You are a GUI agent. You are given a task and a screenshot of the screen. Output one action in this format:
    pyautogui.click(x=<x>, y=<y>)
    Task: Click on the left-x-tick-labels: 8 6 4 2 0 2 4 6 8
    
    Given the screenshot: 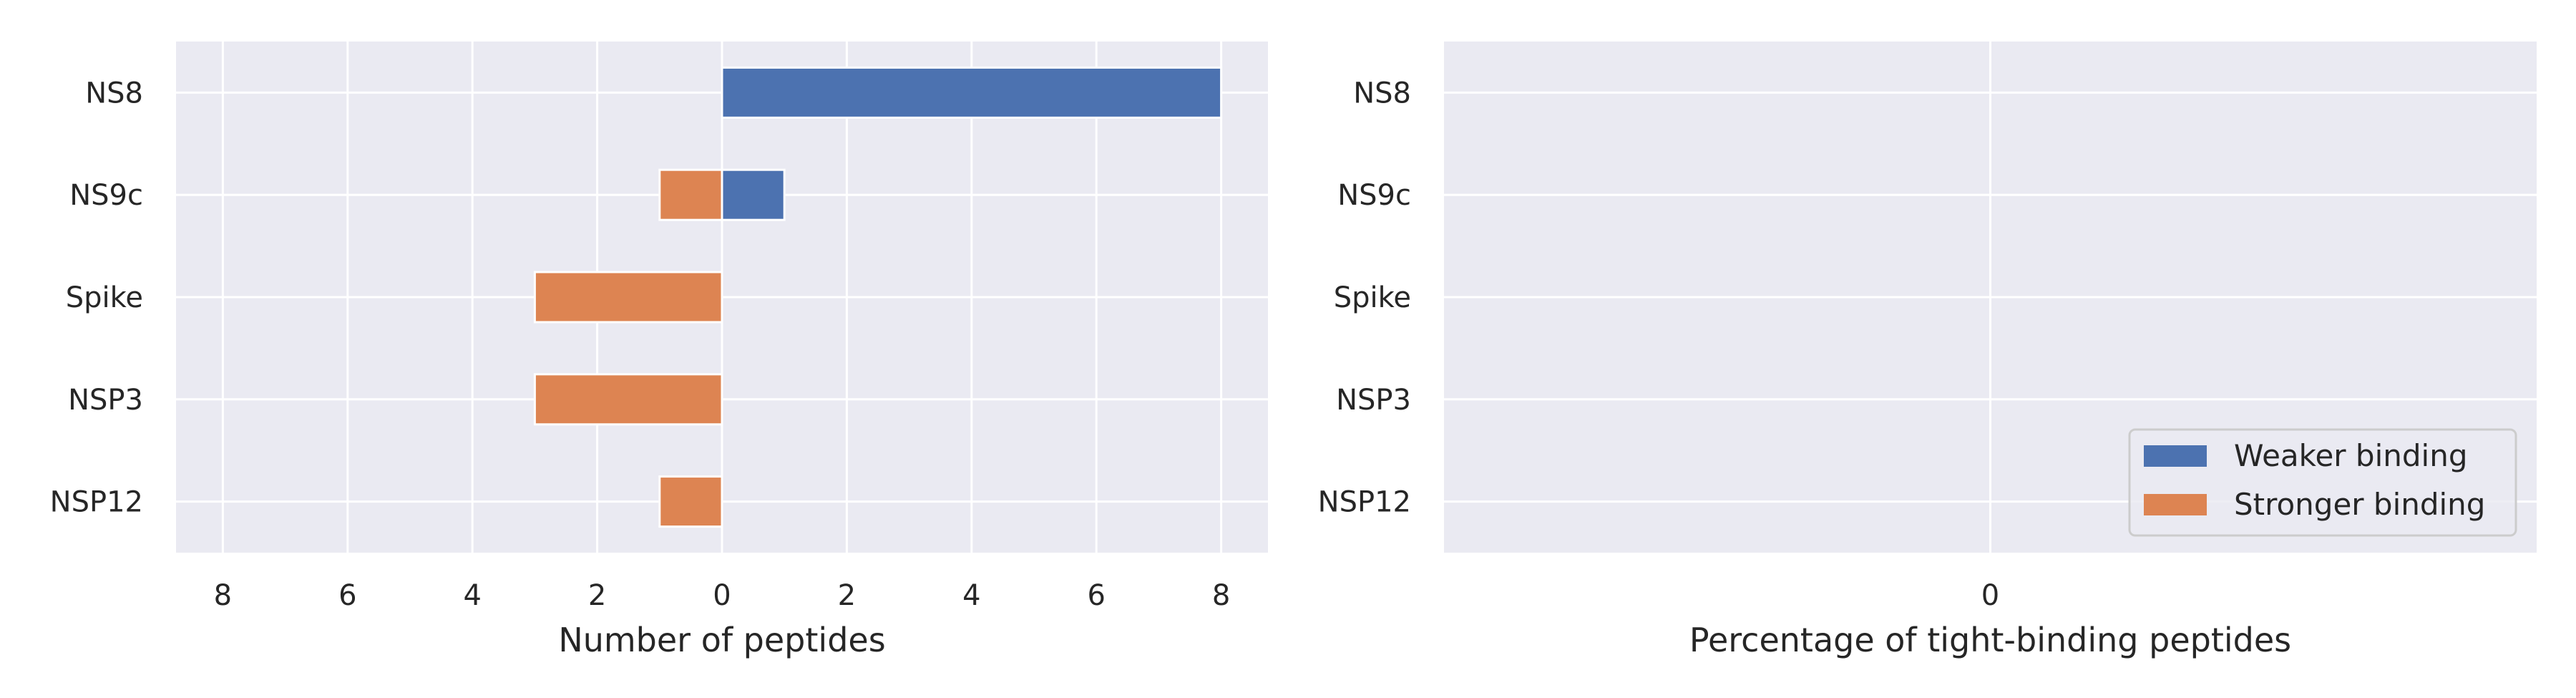 What is the action you would take?
    pyautogui.click(x=722, y=595)
    